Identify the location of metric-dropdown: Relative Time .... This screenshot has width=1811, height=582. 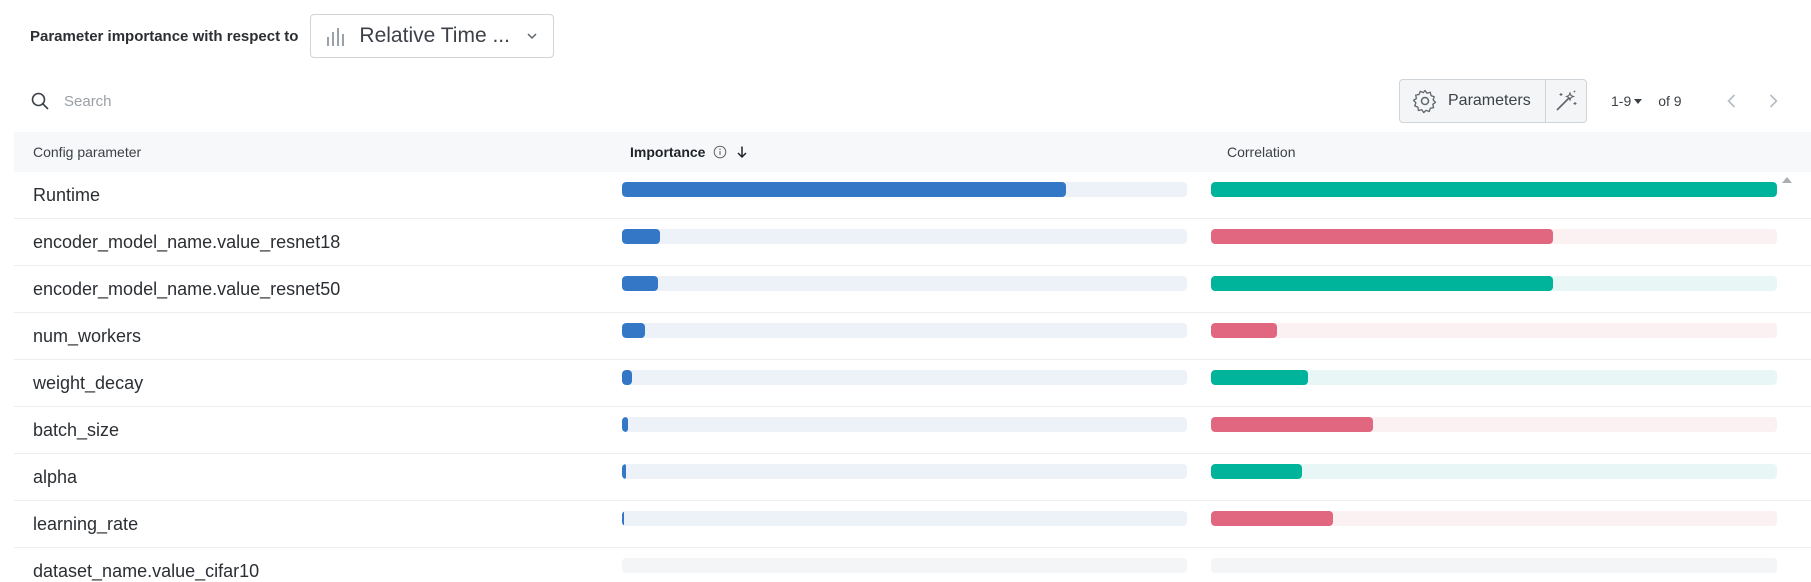
(432, 36).